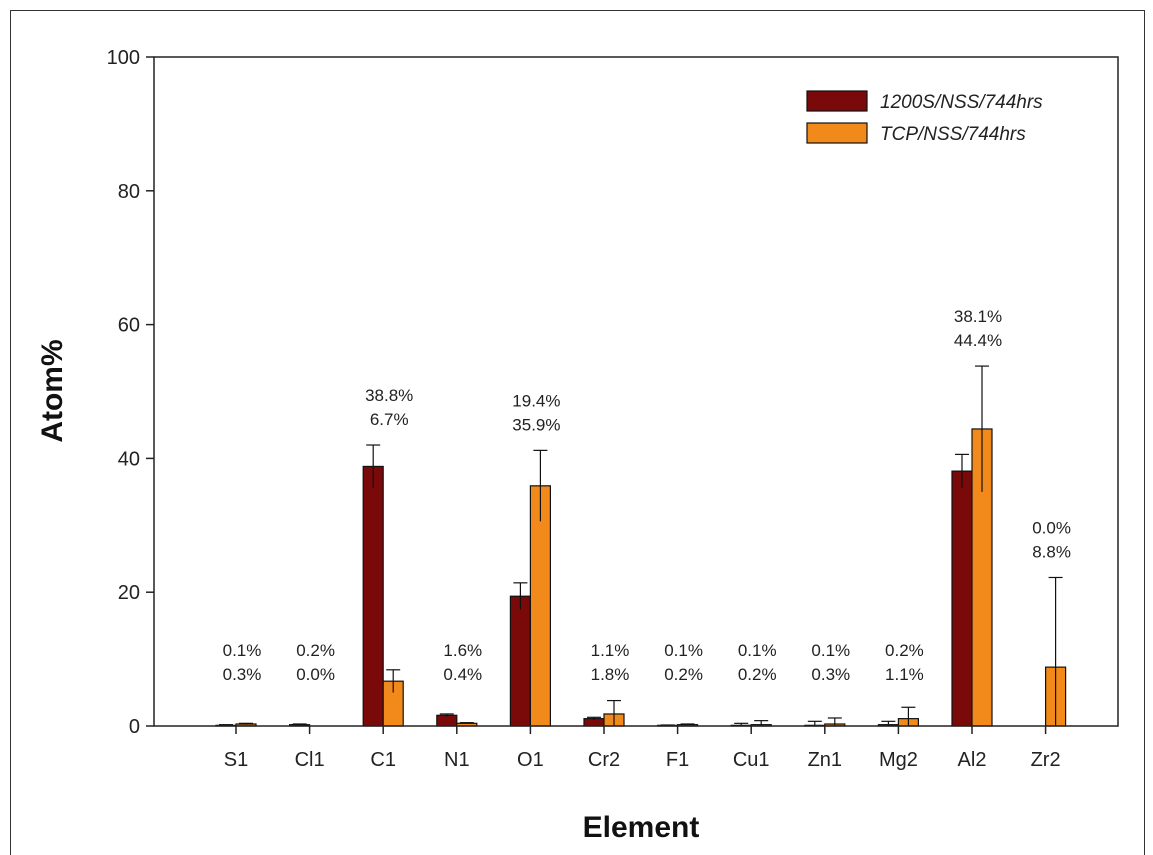 Image resolution: width=1153 pixels, height=855 pixels. What do you see at coordinates (129, 192) in the screenshot?
I see `y-tick-label: 80` at bounding box center [129, 192].